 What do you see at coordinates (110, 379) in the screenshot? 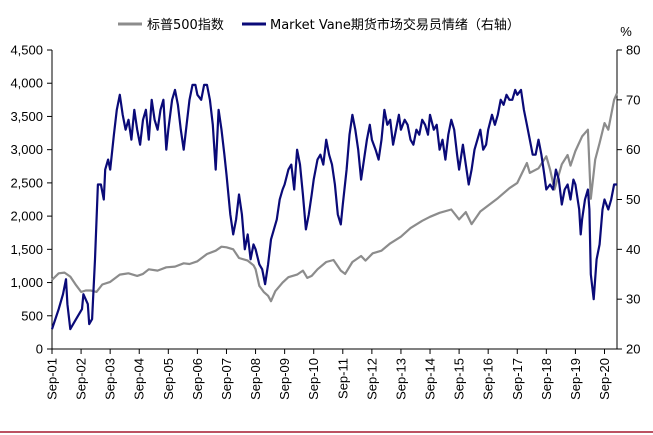
I see `x-tick-label: Sep-03` at bounding box center [110, 379].